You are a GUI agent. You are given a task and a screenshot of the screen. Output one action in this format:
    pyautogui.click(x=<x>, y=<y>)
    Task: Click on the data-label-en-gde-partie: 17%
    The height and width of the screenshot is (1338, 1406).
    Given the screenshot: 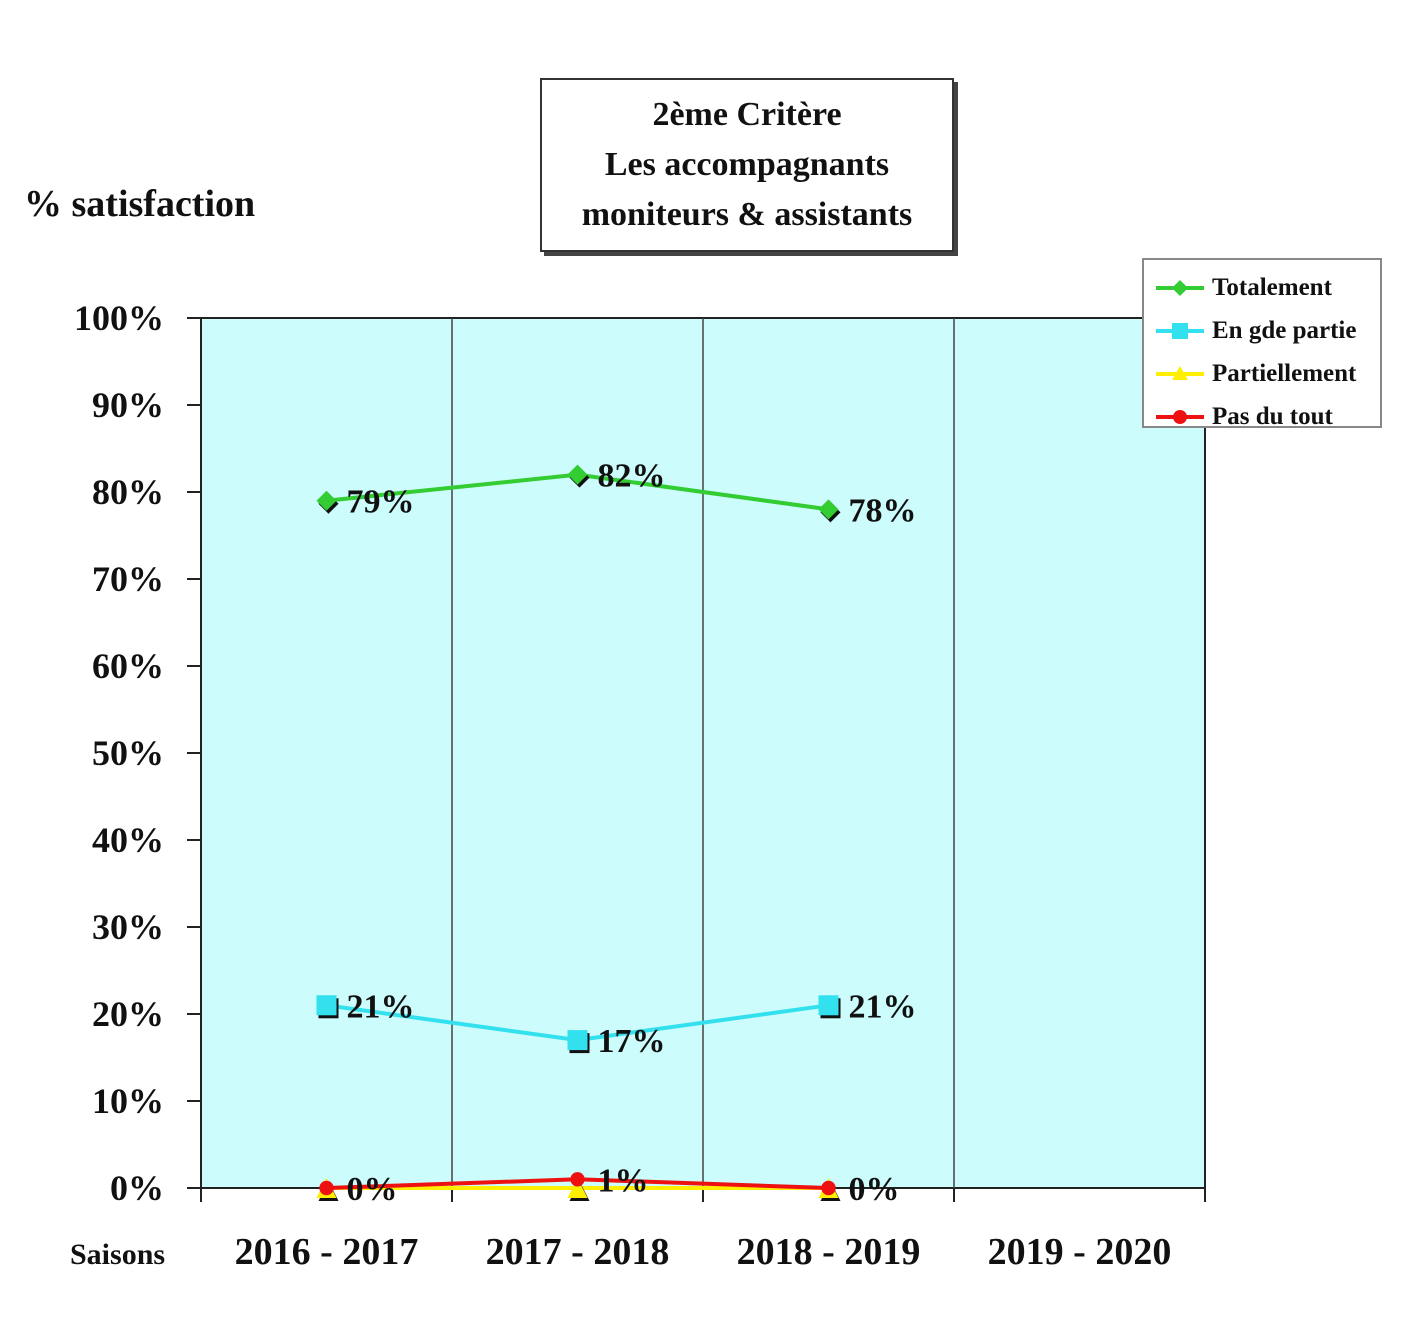 What is the action you would take?
    pyautogui.click(x=632, y=1041)
    